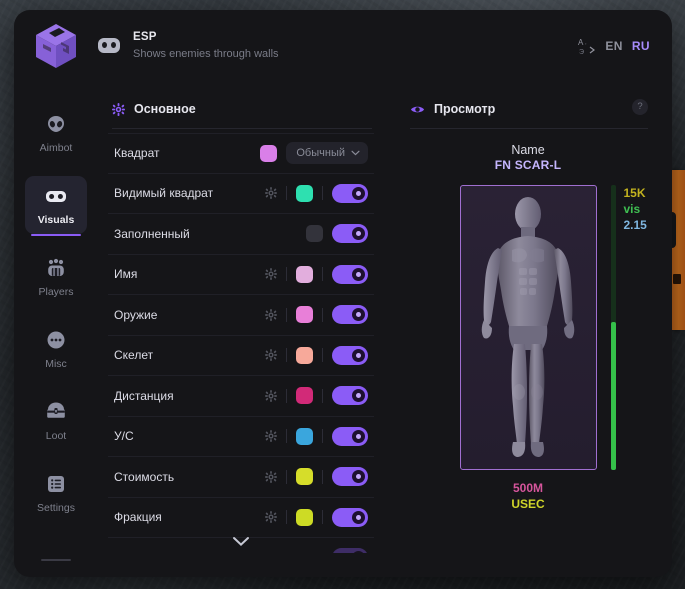  I want to click on sidebar-item-settings: Settings, so click(56, 493).